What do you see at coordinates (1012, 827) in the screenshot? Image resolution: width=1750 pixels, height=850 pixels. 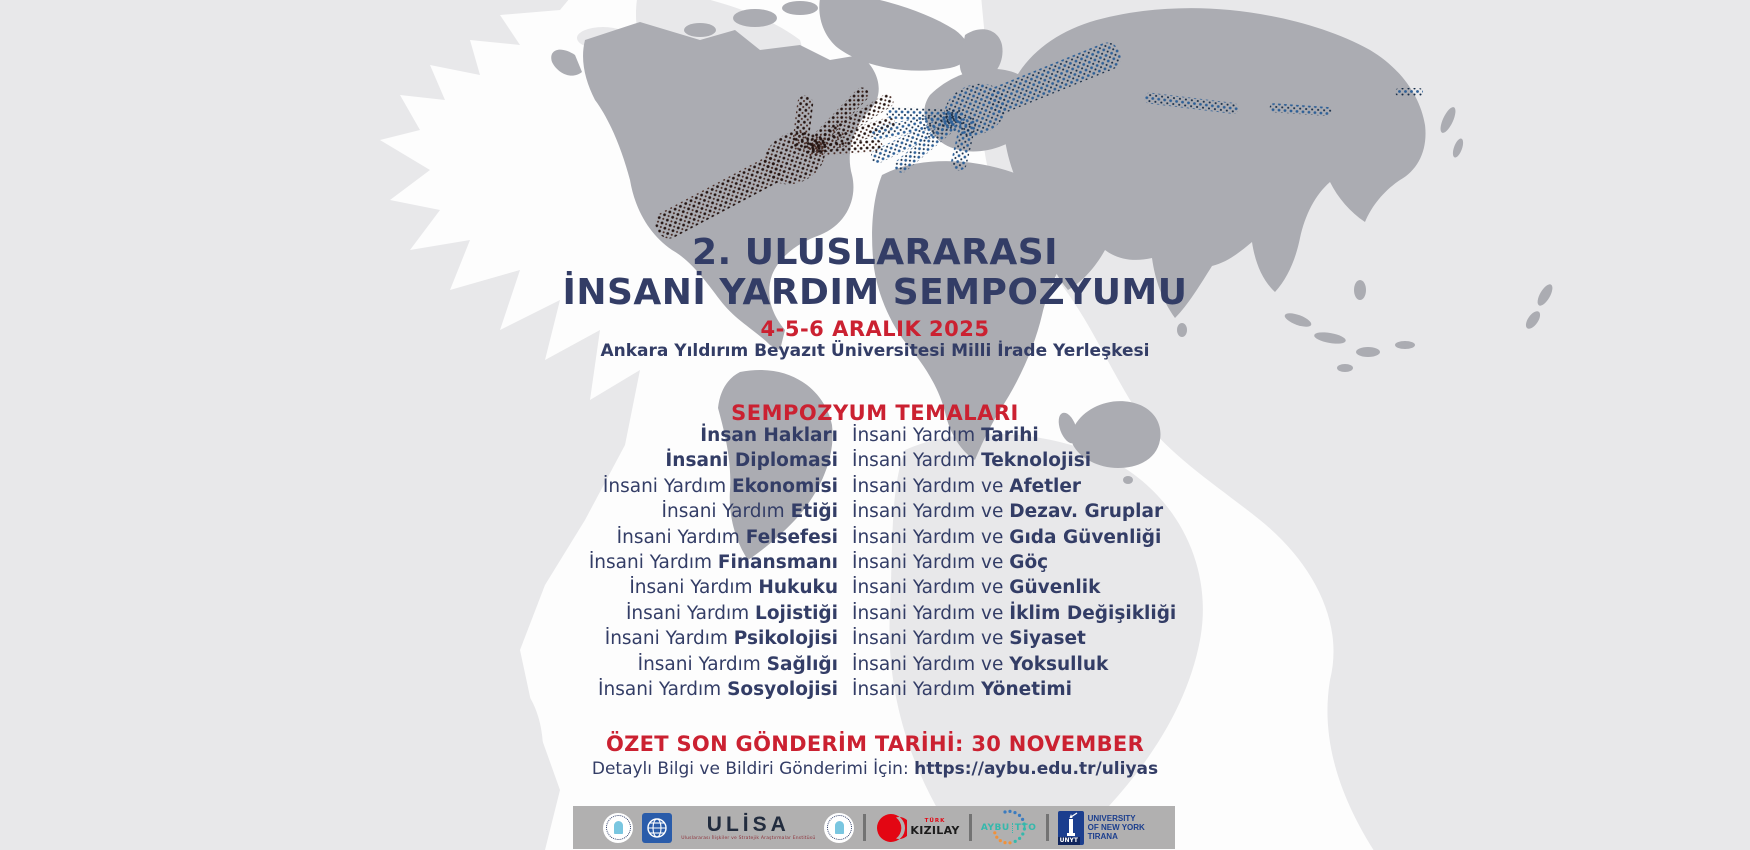 I see `tto-separator` at bounding box center [1012, 827].